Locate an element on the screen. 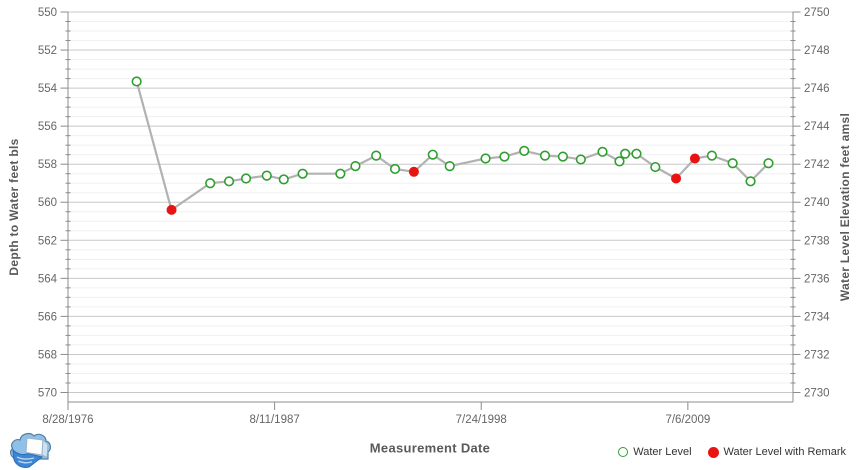  right-axis-title: Water Level Elevation feet amsl is located at coordinates (845, 207).